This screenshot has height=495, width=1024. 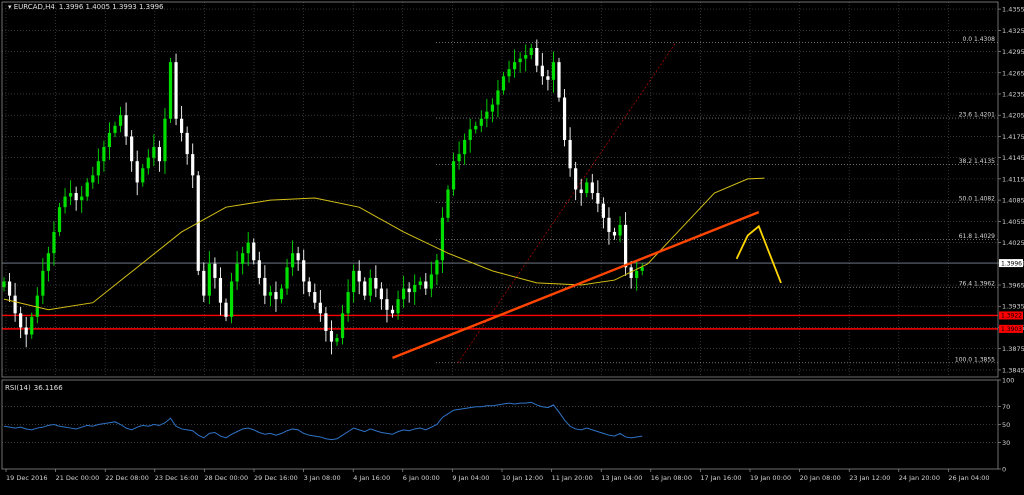 I want to click on symbol-arrow-icon: ▾, so click(x=11, y=7).